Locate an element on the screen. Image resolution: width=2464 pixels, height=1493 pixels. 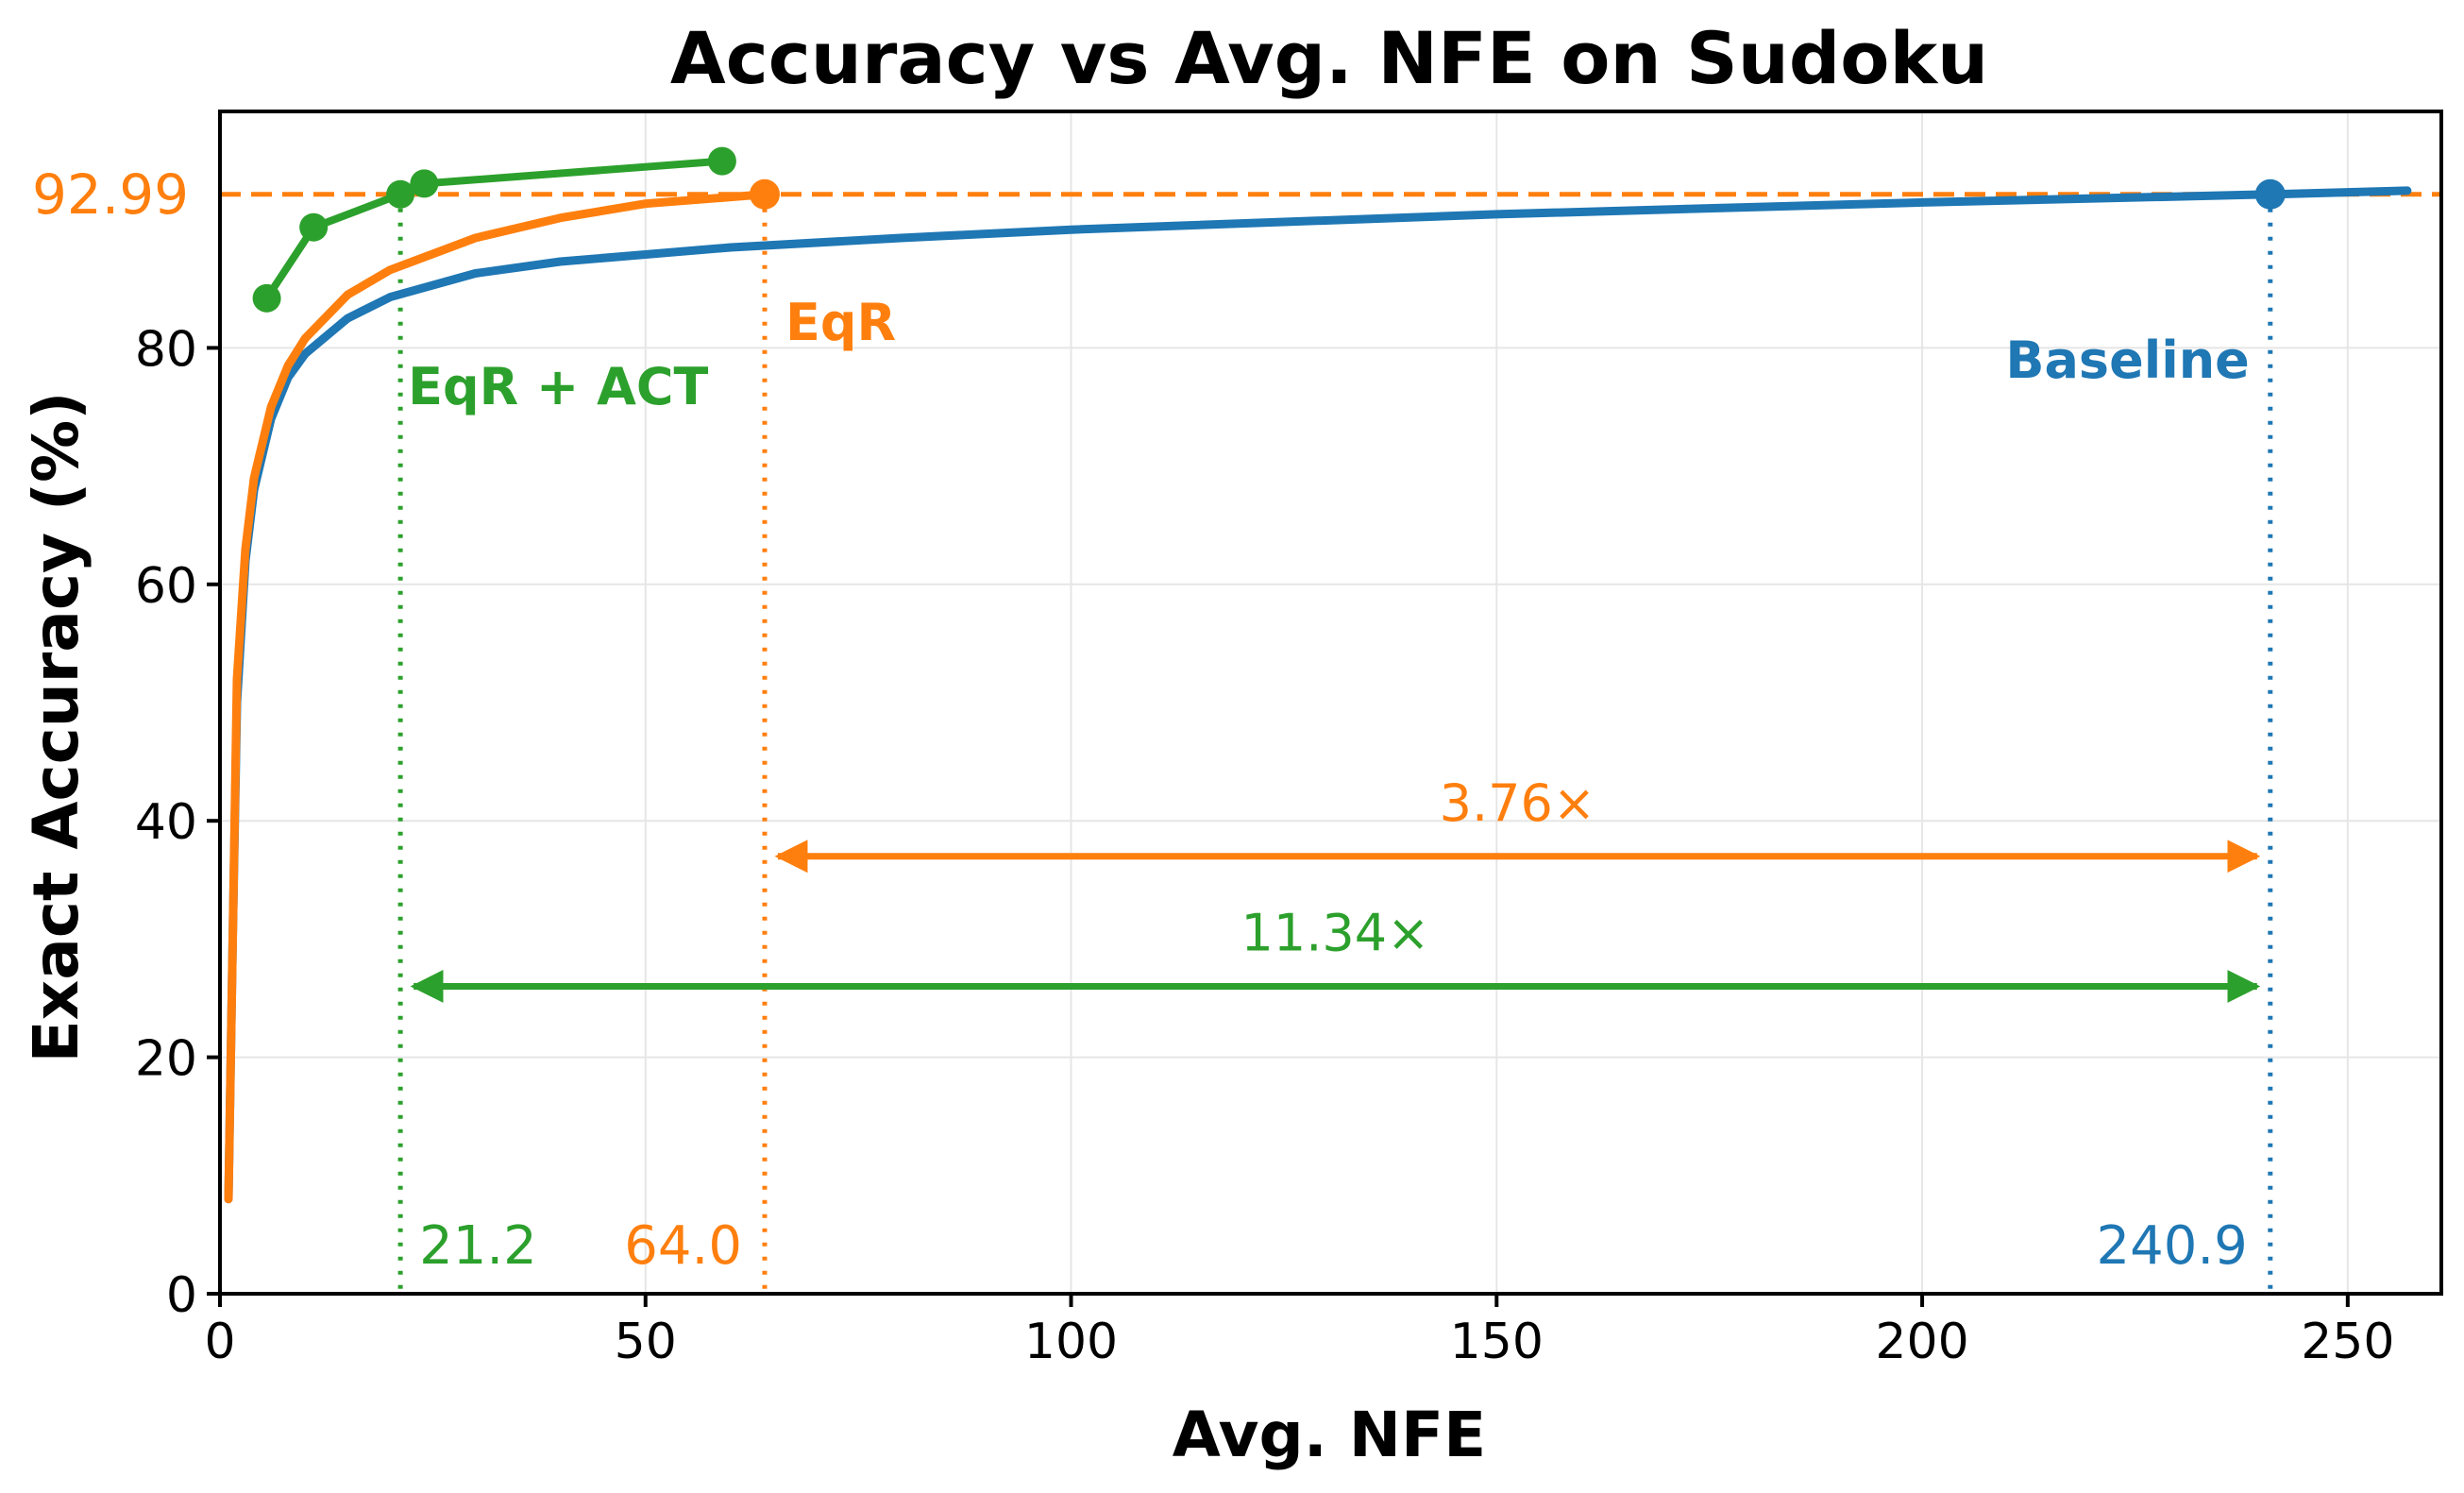
y-tick-label: 80 is located at coordinates (166, 349).